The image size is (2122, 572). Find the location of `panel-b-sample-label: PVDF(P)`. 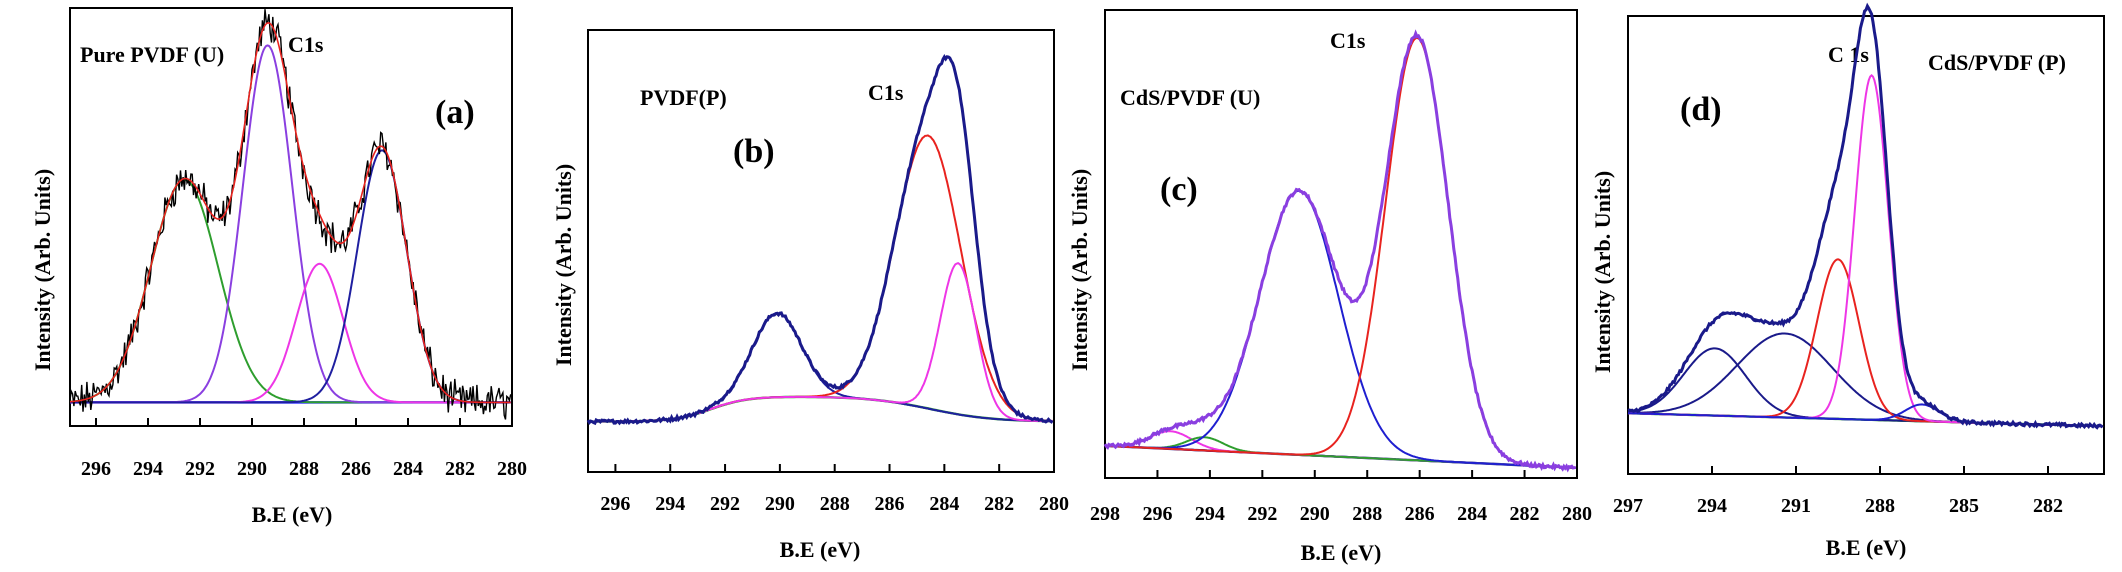

panel-b-sample-label: PVDF(P) is located at coordinates (683, 97).